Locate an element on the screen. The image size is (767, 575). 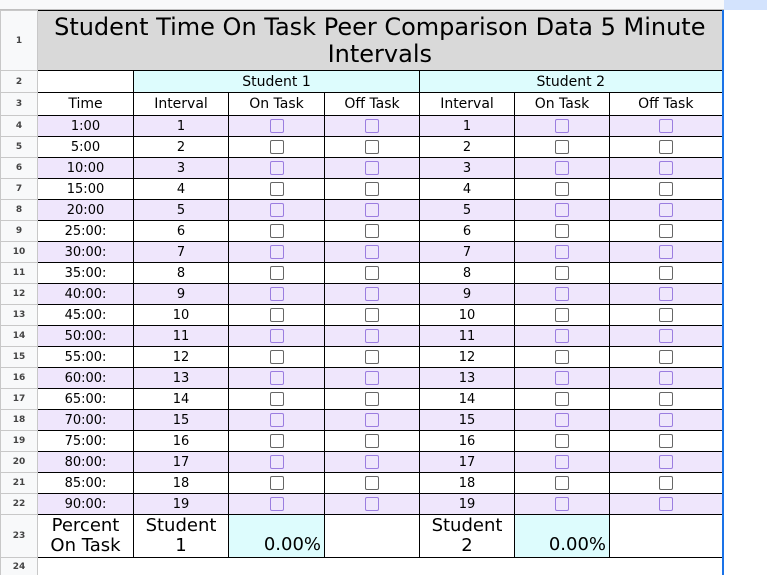
time-cell: 90:00: is located at coordinates (85, 504).